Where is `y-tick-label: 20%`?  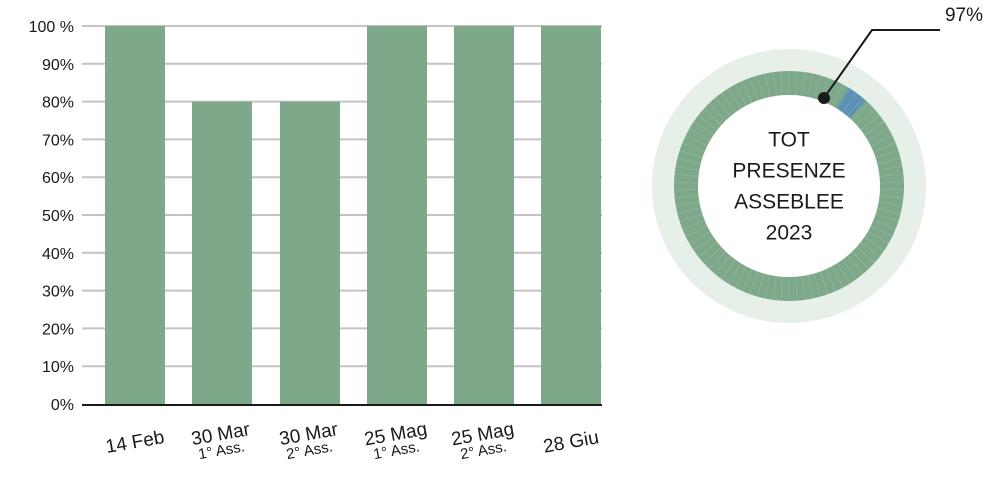 y-tick-label: 20% is located at coordinates (58, 329).